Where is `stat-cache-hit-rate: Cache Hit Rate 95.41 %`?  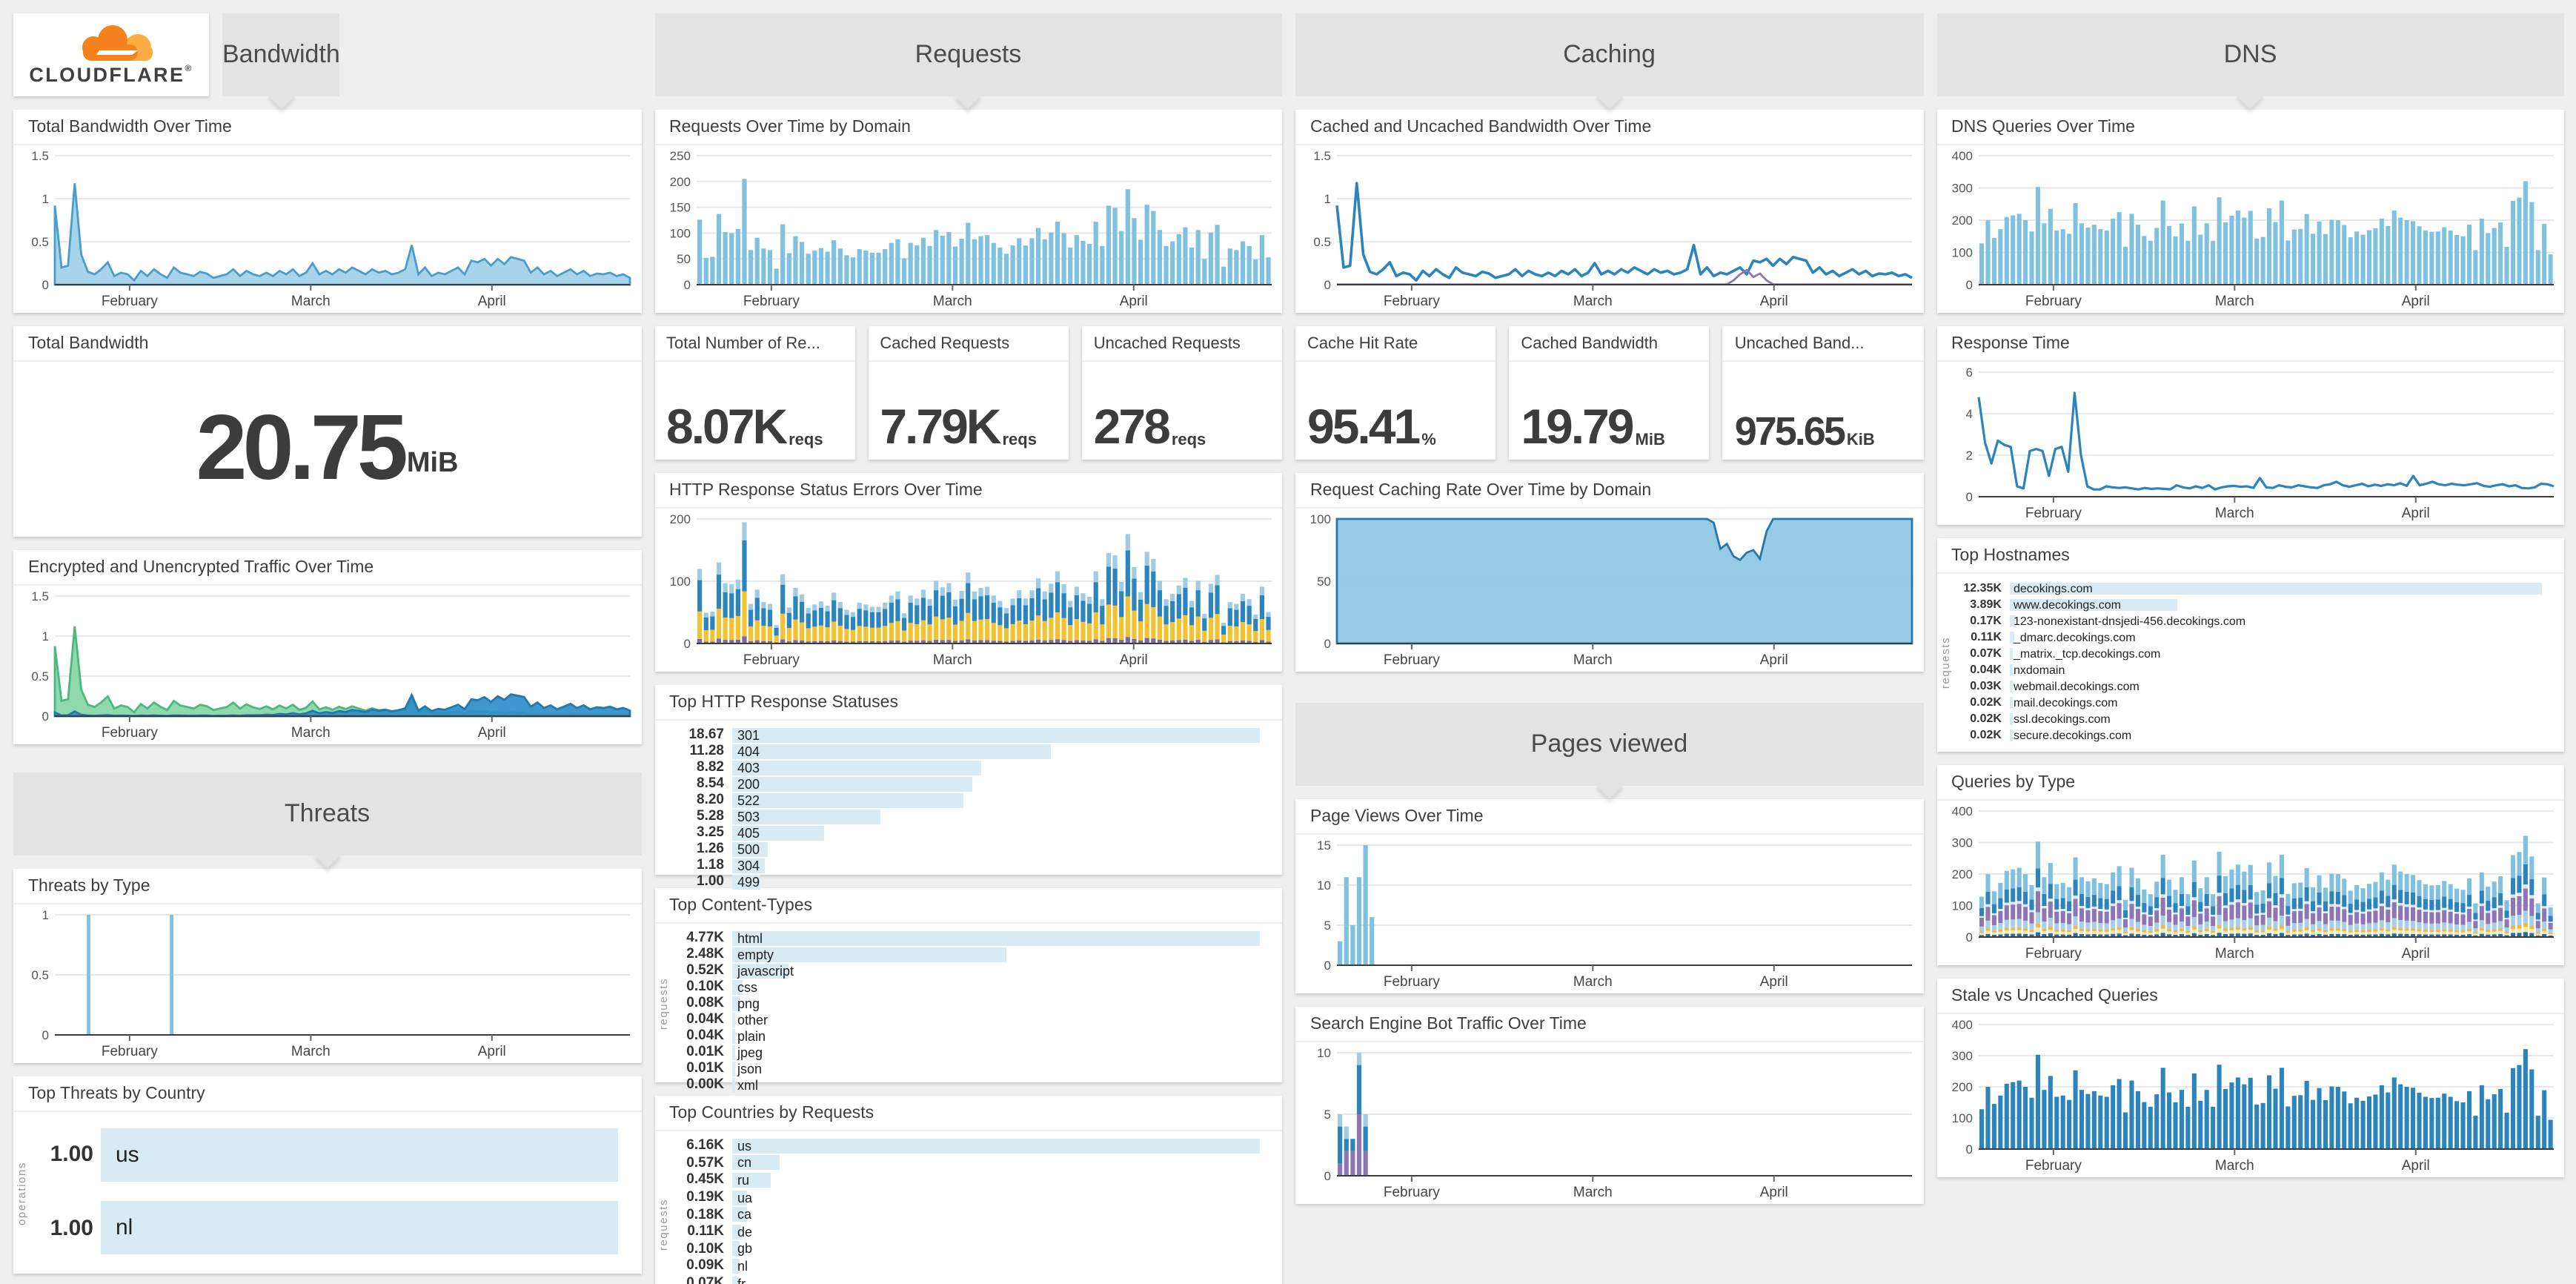 stat-cache-hit-rate: Cache Hit Rate 95.41 % is located at coordinates (1395, 393).